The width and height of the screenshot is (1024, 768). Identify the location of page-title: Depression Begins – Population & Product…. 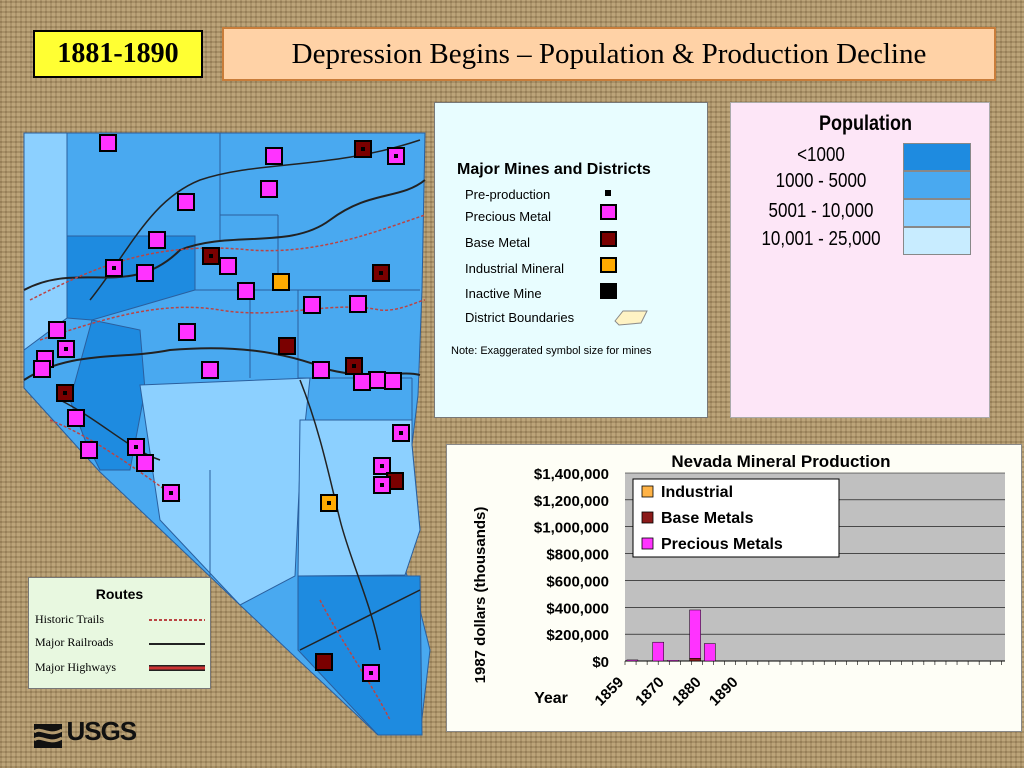
(609, 54).